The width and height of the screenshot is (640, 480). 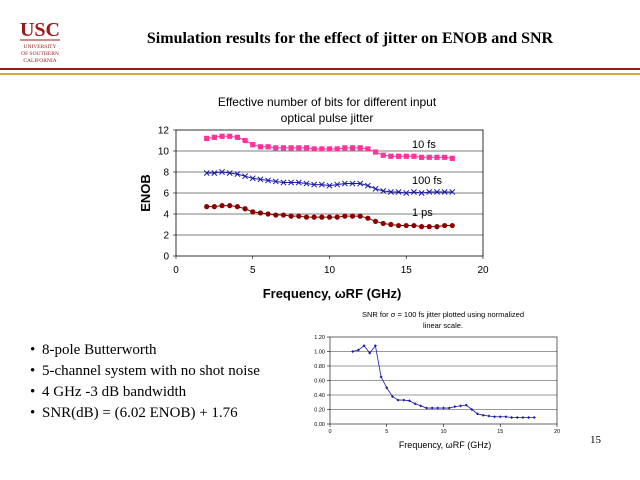 What do you see at coordinates (145, 392) in the screenshot?
I see `bullet-item: 4 GHz -3 dB bandwidth` at bounding box center [145, 392].